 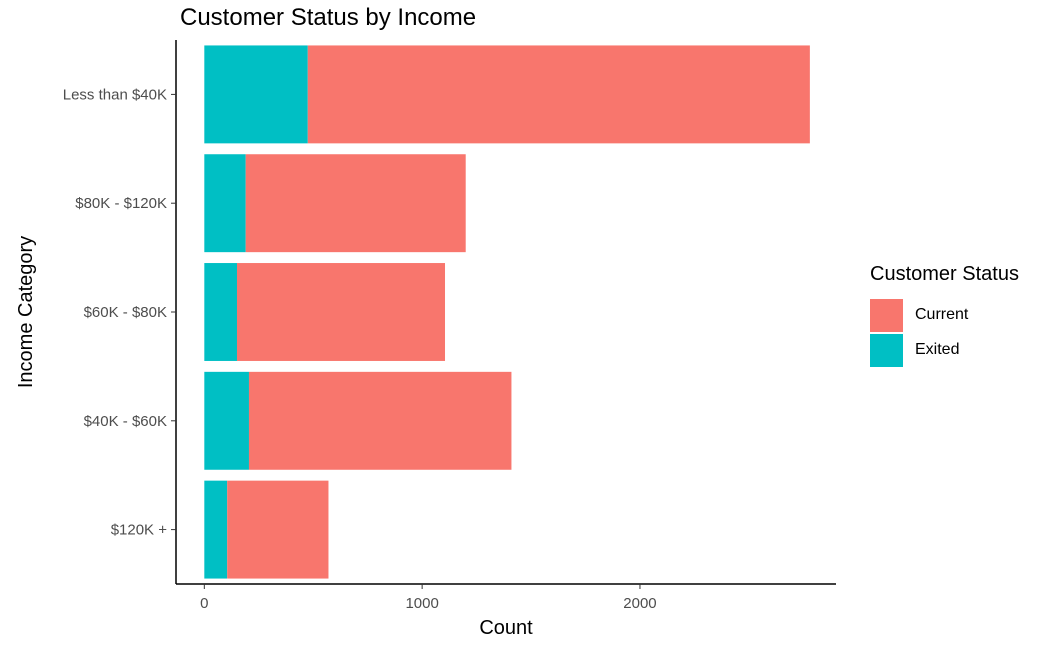 I want to click on legend-label-exited: Exited, so click(x=937, y=349).